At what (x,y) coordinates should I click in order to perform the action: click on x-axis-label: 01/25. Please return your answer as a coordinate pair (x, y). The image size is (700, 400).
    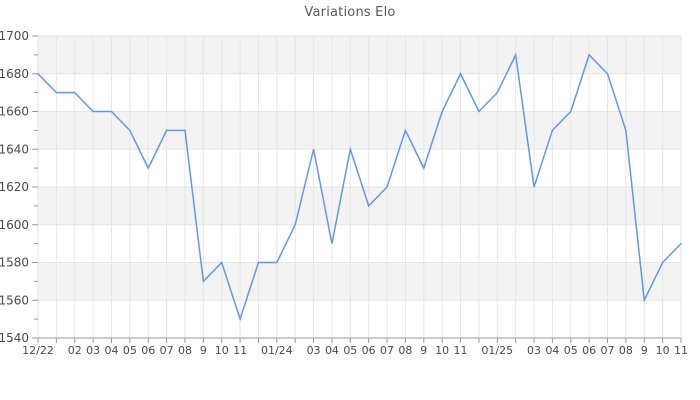
    Looking at the image, I should click on (497, 350).